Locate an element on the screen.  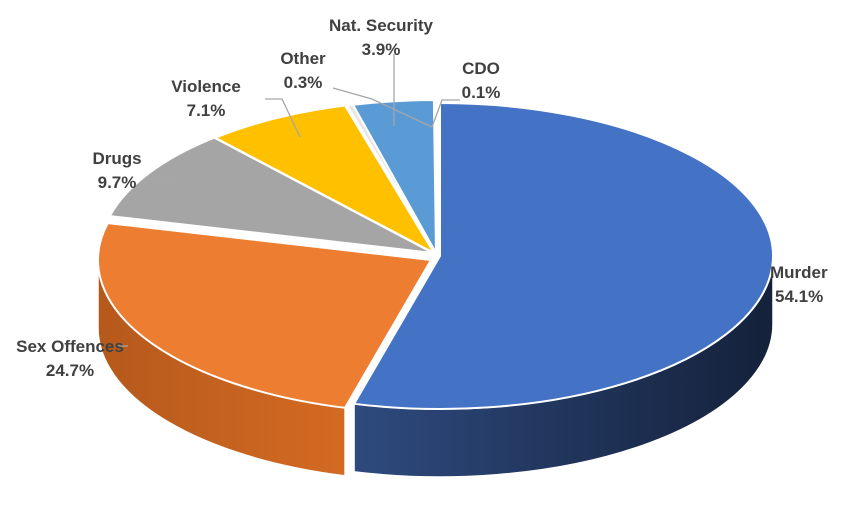
value-label-other: 0.3% is located at coordinates (303, 82).